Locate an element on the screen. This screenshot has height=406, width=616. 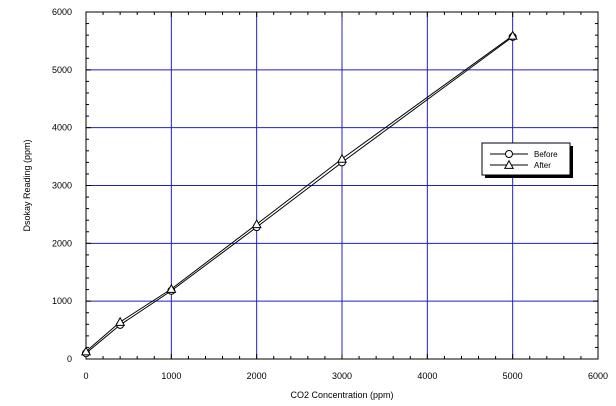
x-tick-label: 3000 is located at coordinates (342, 376).